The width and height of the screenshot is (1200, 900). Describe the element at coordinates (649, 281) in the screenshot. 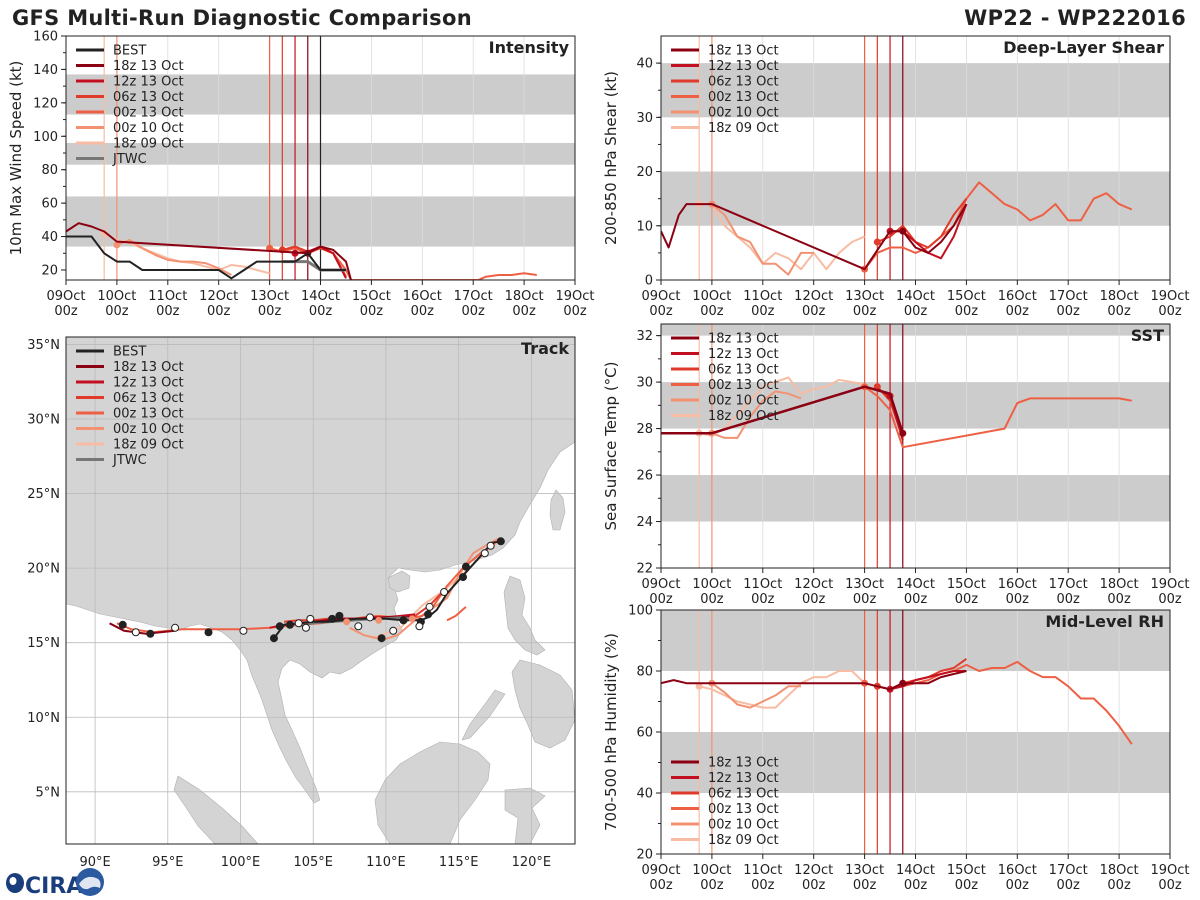

I see `y-tick-label: 0` at that location.